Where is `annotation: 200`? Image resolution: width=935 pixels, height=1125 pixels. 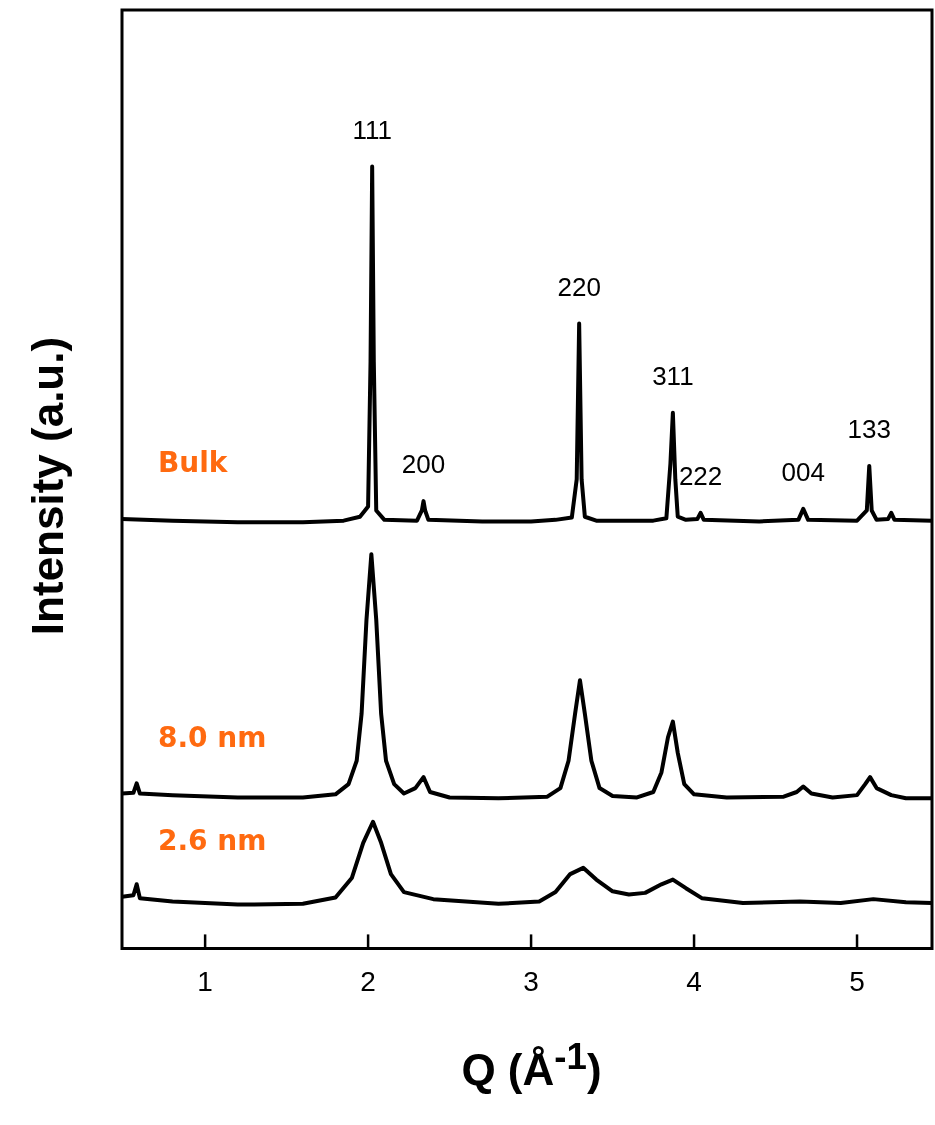 annotation: 200 is located at coordinates (423, 464).